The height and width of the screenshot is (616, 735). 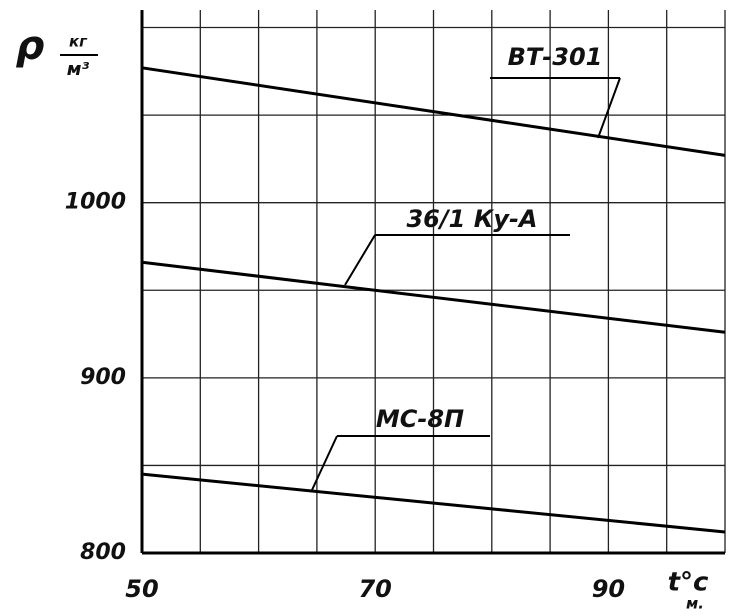 I want to click on x-tick-label: 70, so click(x=374, y=589).